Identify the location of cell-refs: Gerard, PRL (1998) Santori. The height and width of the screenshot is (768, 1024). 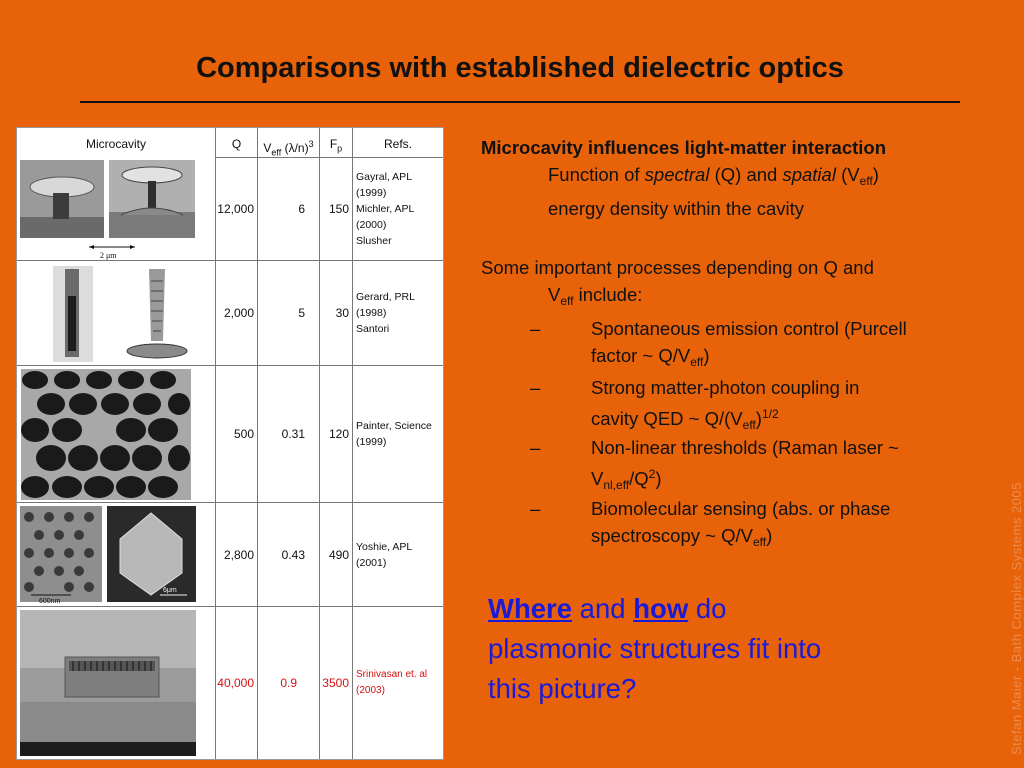
(398, 313).